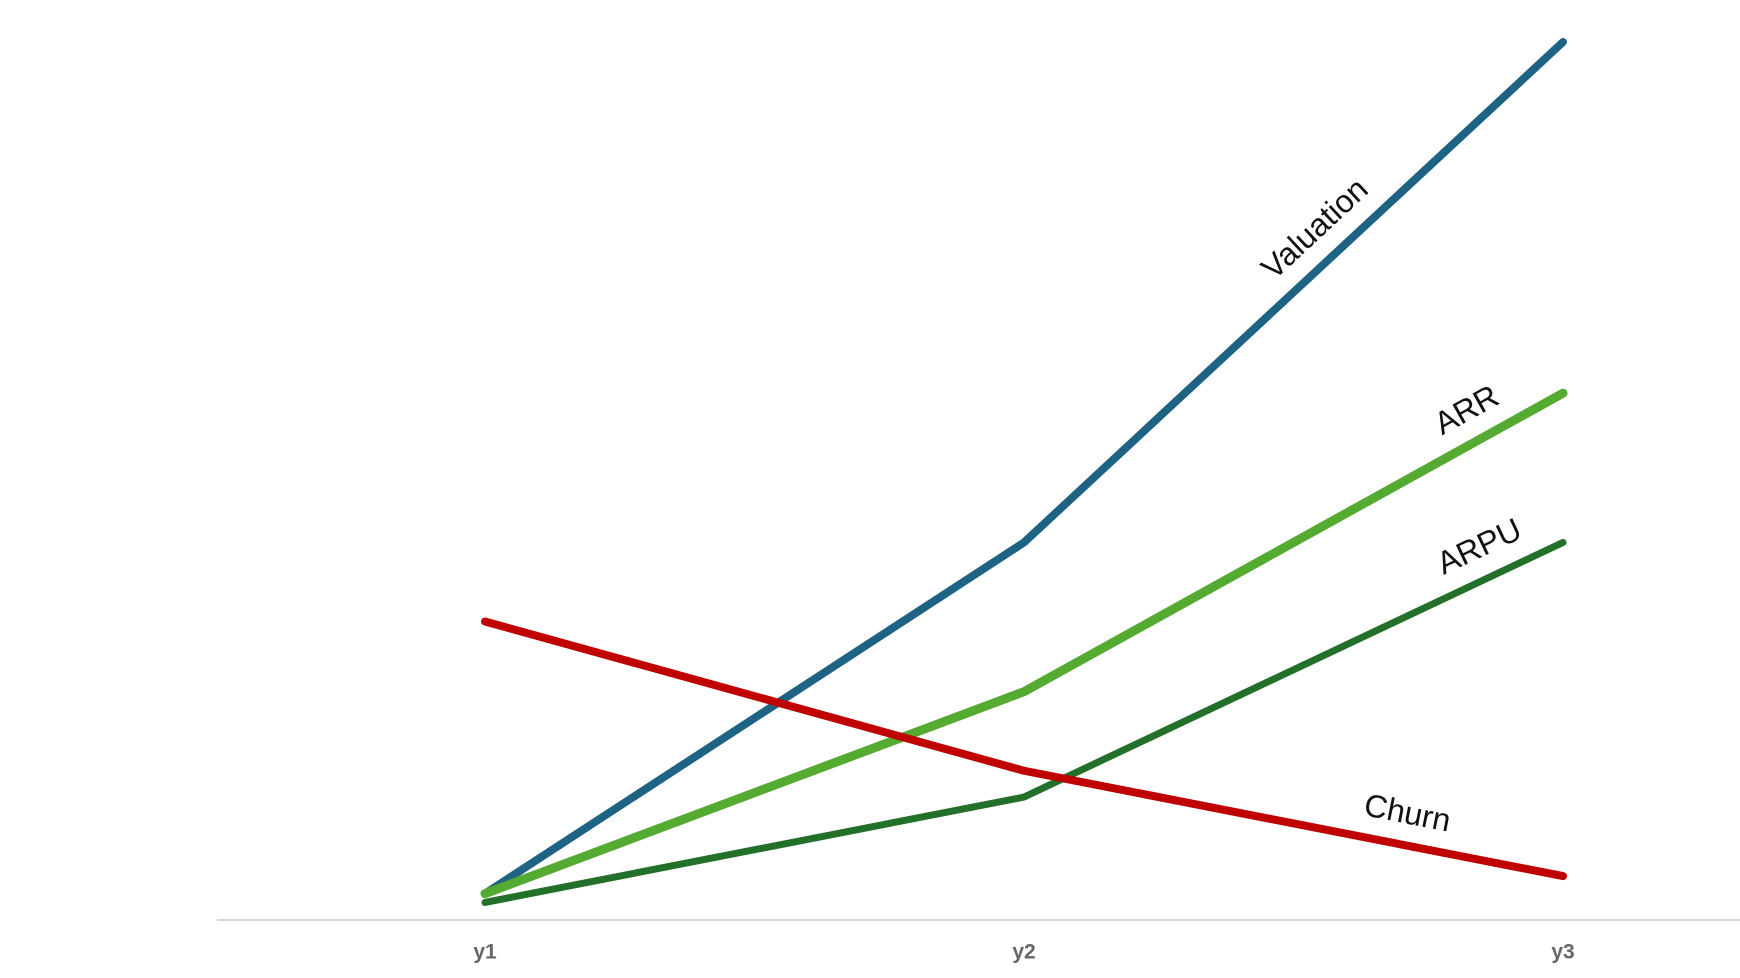 Image resolution: width=1740 pixels, height=978 pixels. Describe the element at coordinates (1479, 546) in the screenshot. I see `series-label: ARPU` at that location.